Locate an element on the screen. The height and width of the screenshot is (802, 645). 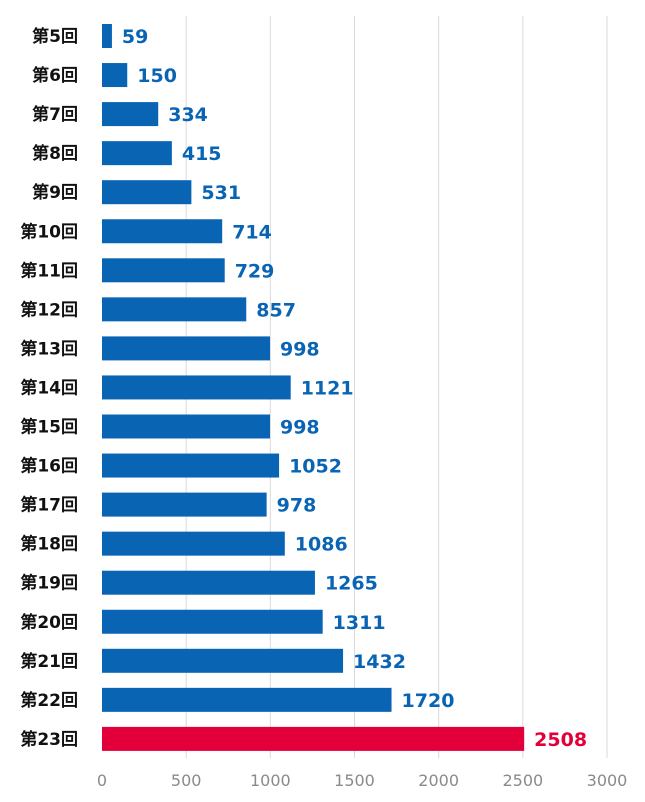
category-label: 第10回 is located at coordinates (49, 231).